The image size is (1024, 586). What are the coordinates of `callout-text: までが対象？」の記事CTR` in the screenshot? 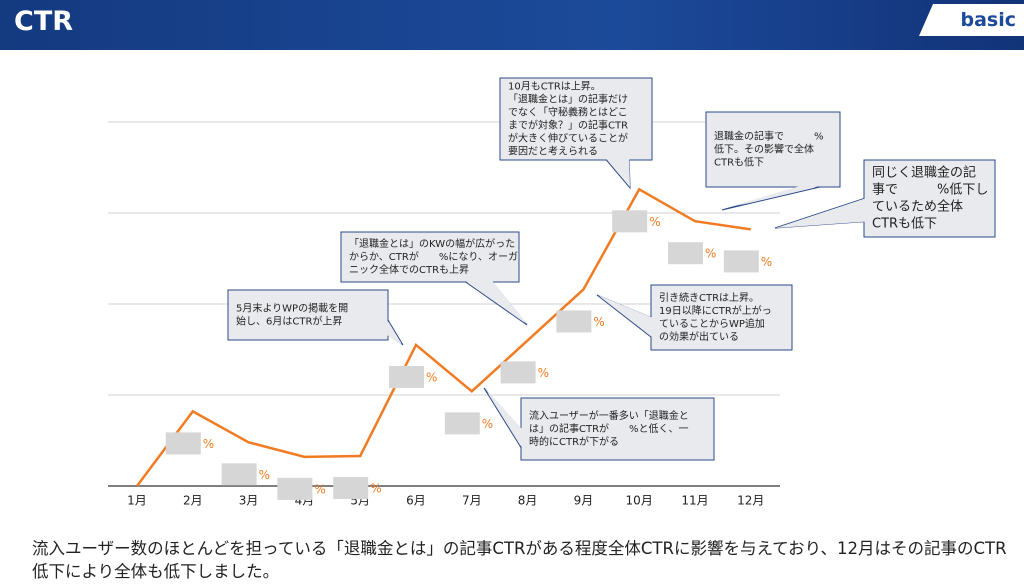 It's located at (568, 125).